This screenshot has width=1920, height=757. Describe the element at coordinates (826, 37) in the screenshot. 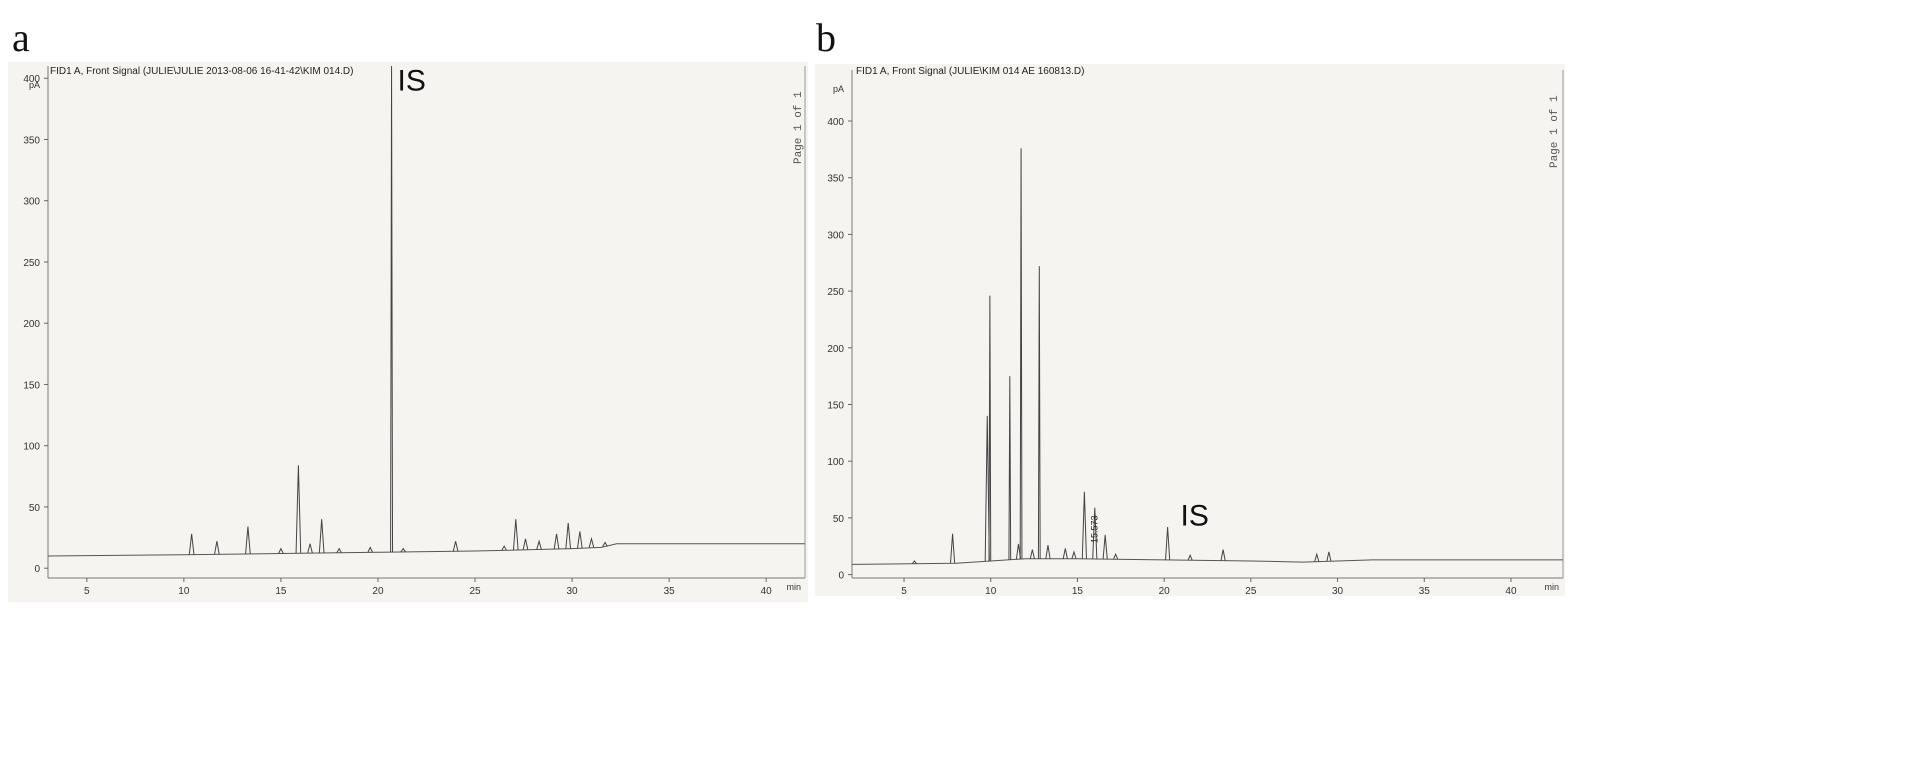

I see `panel-letter-b: b` at that location.